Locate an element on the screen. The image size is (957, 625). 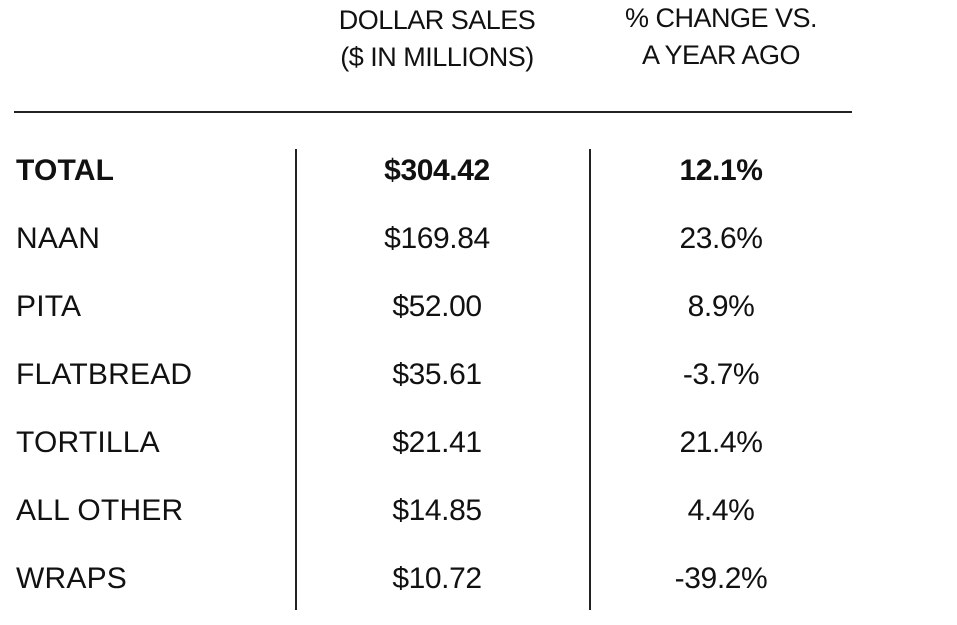
table-row-total: TOTAL $304.42 12.1% is located at coordinates (478, 183).